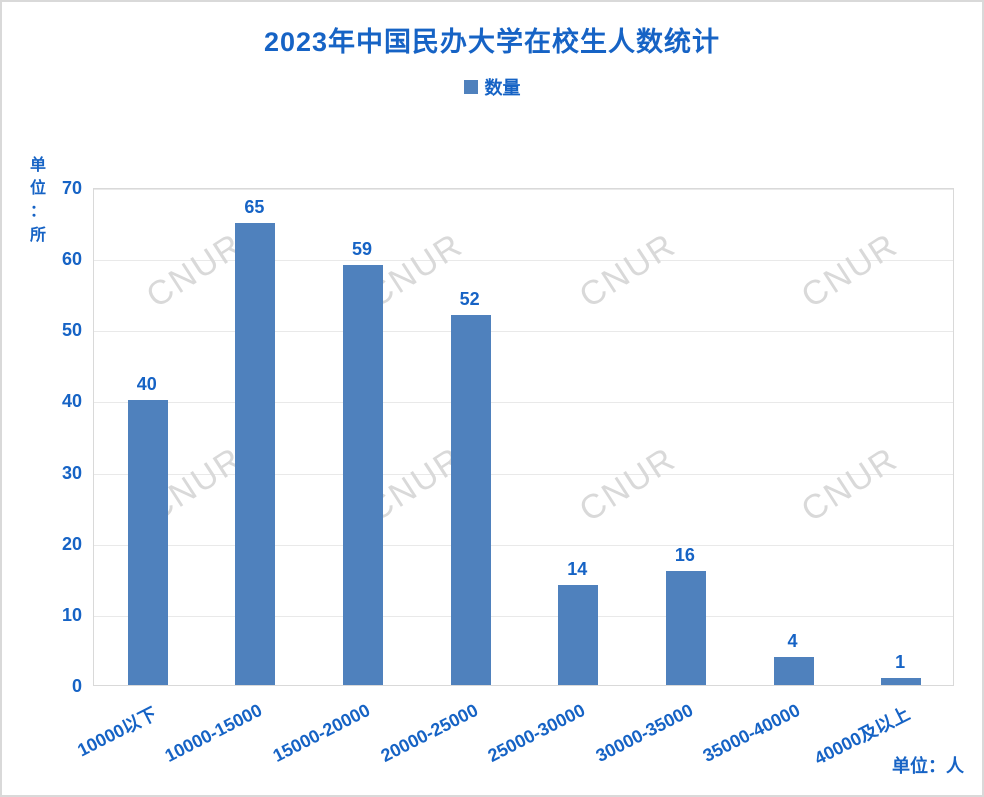  Describe the element at coordinates (71, 472) in the screenshot. I see `y-tick-label: 30` at that location.